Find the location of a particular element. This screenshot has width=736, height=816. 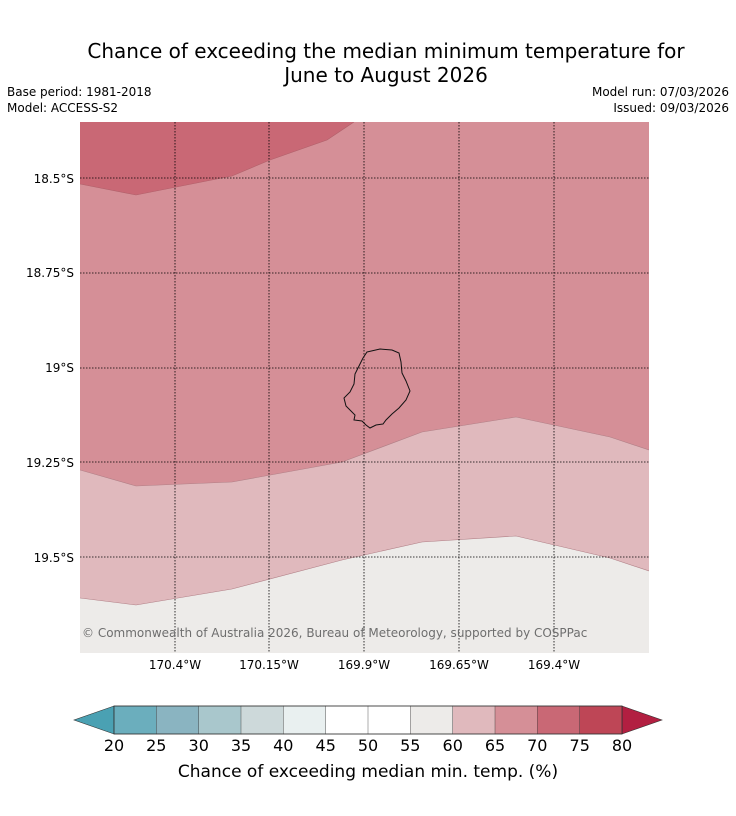

colorbar-tick-20: 20 is located at coordinates (114, 745).